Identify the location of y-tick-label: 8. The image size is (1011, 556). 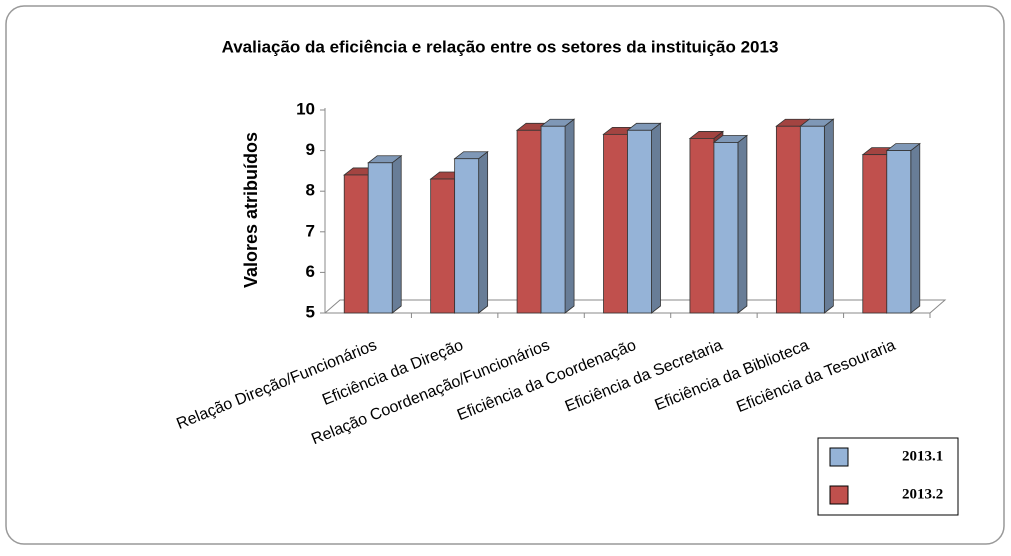
(310, 190).